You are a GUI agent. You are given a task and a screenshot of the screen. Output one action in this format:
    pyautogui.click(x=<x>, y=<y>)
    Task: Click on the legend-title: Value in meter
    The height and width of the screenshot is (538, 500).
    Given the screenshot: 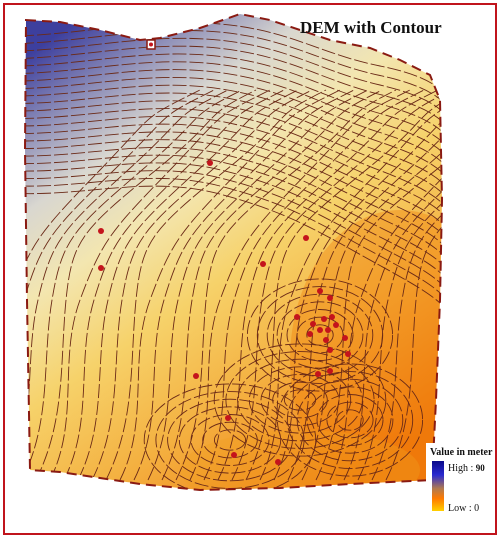 What is the action you would take?
    pyautogui.click(x=461, y=452)
    